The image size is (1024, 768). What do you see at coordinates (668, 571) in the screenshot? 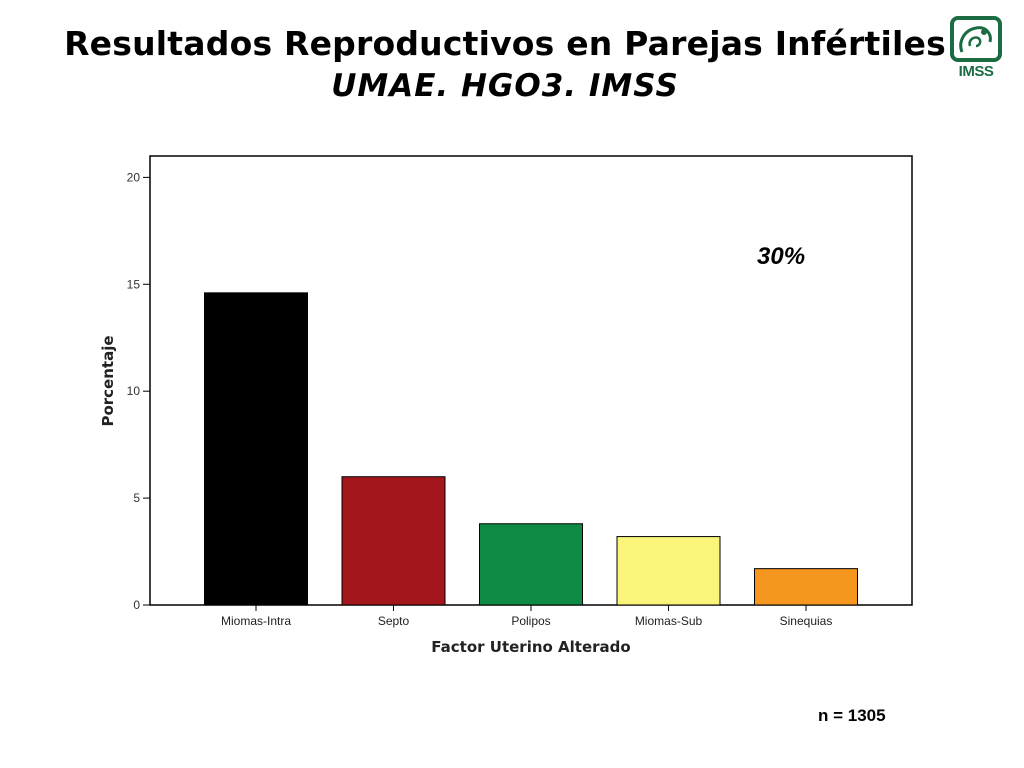
I see `bar-miomas-sub` at bounding box center [668, 571].